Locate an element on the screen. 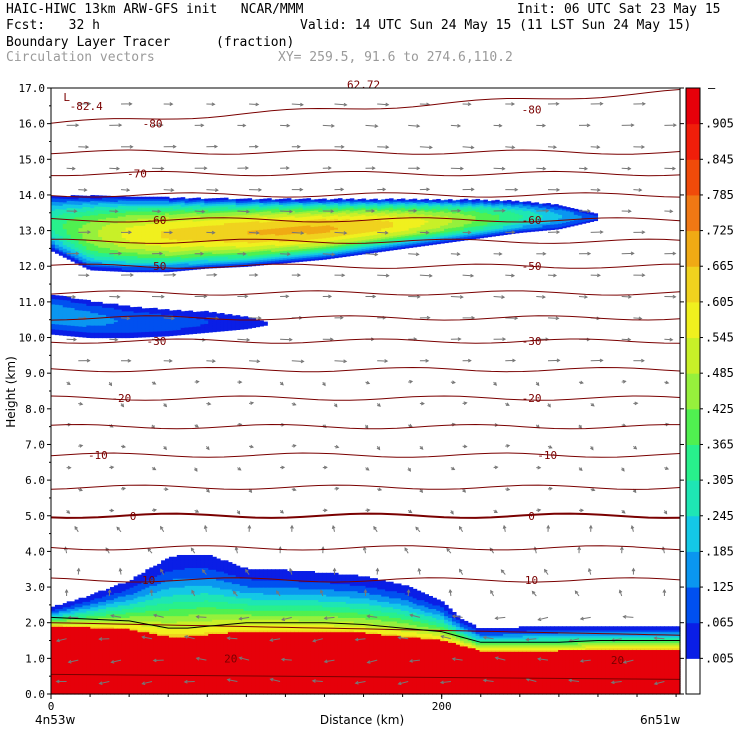 This screenshot has width=740, height=740. y-tick-label: 0.0 is located at coordinates (35, 694).